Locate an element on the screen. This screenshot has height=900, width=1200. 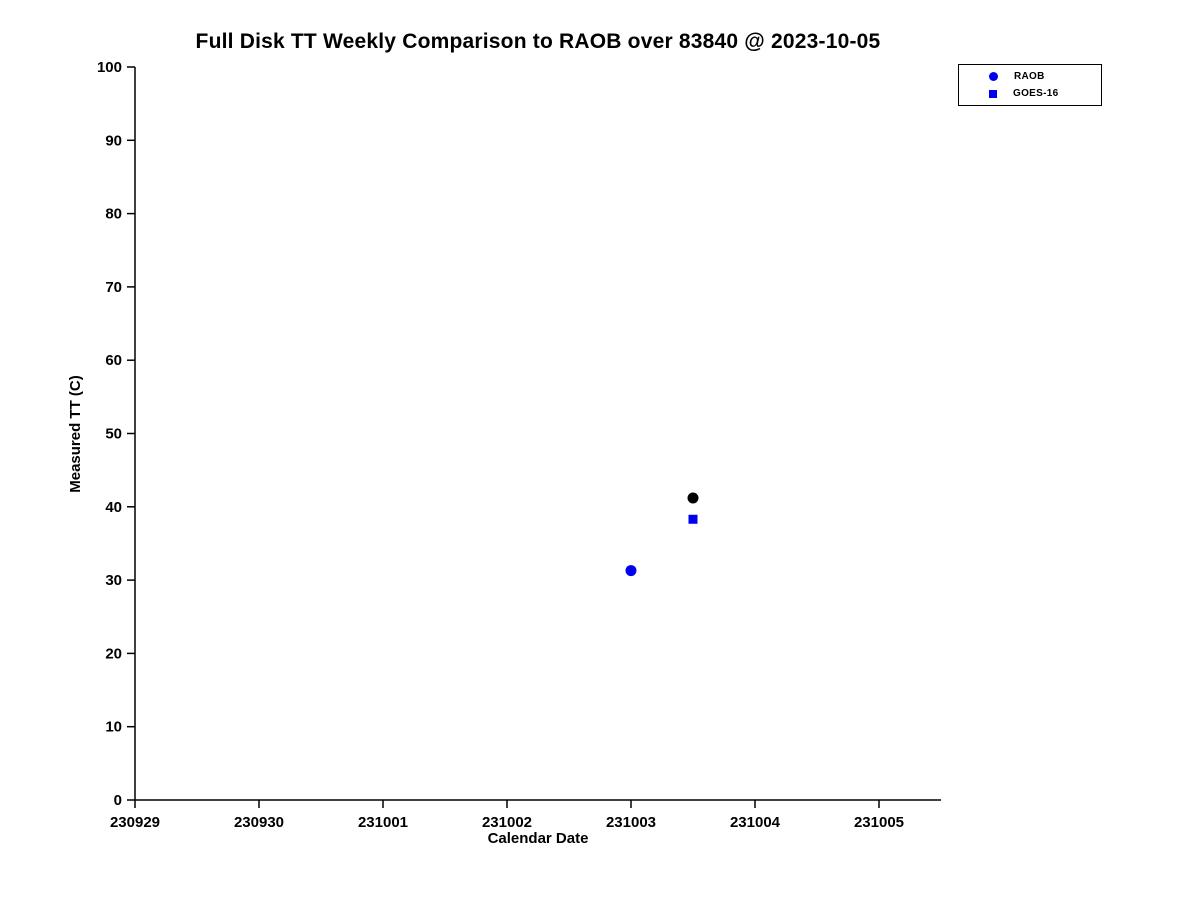
y-tick-label: 20 is located at coordinates (113, 653).